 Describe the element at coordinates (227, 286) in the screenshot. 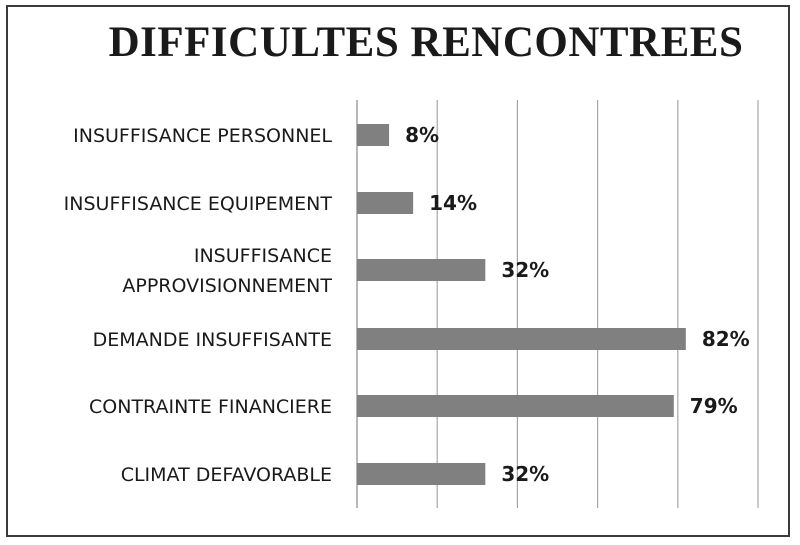

I see `category-label-line: APPROVISIONNEMENT` at that location.